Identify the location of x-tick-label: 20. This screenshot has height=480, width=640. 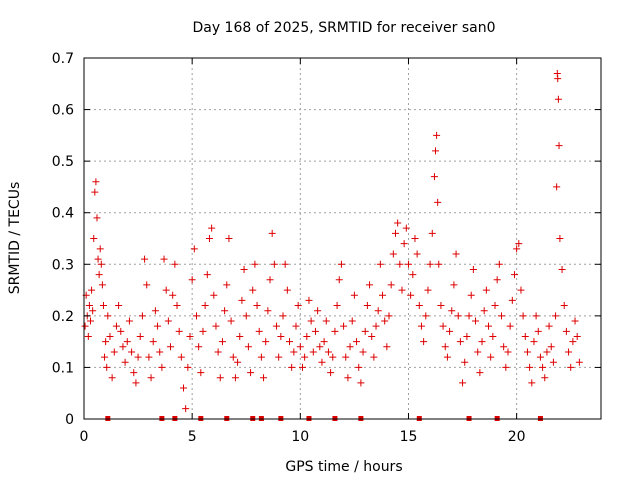
(517, 437).